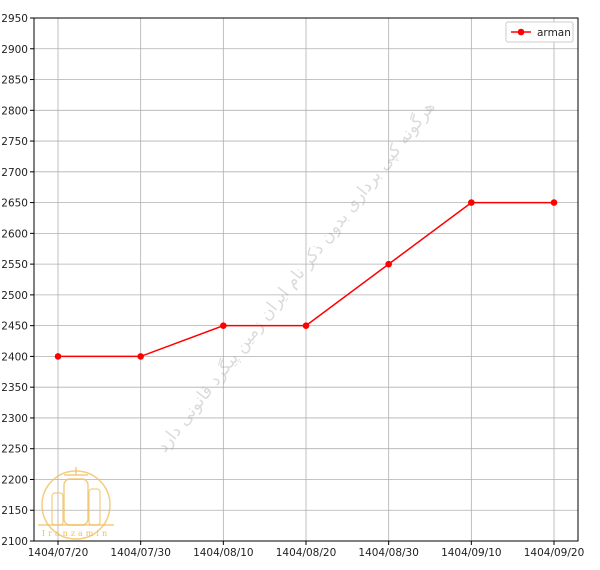 This screenshot has height=570, width=600. Describe the element at coordinates (140, 553) in the screenshot. I see `x-tick-label: 1404/07/30` at that location.